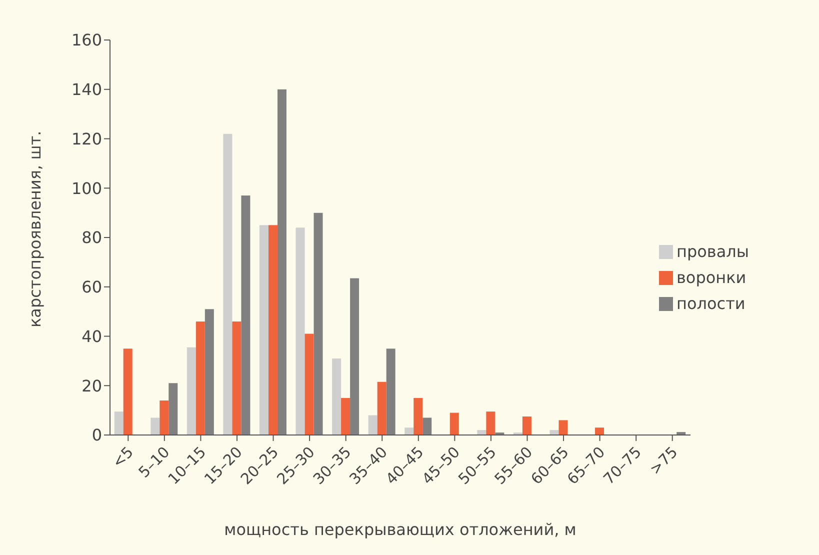  What do you see at coordinates (92, 336) in the screenshot?
I see `y-tick-label: 40` at bounding box center [92, 336].